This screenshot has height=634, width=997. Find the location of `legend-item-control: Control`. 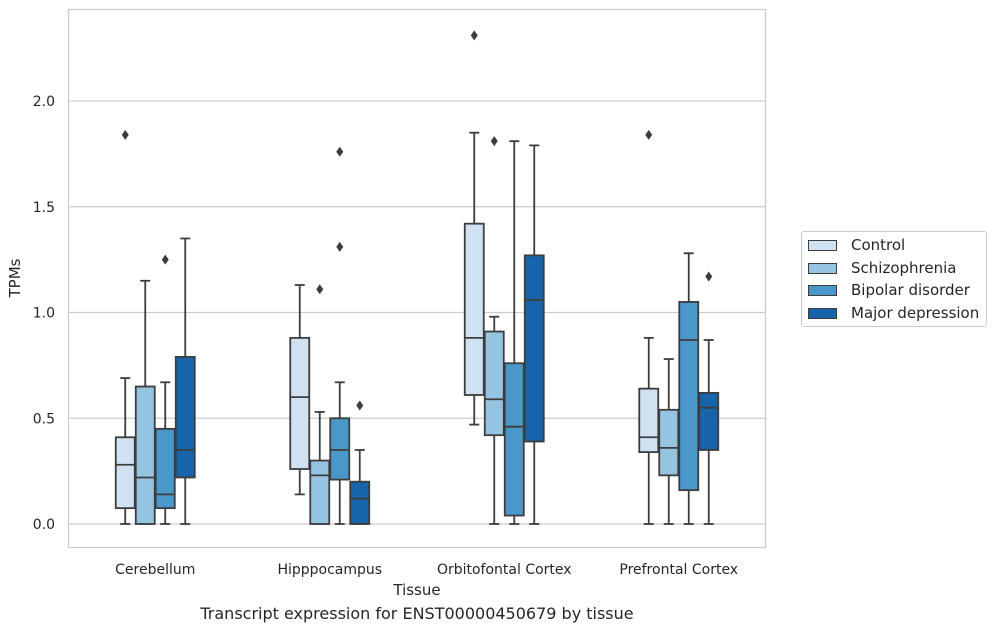

legend-item-control: Control is located at coordinates (856, 245).